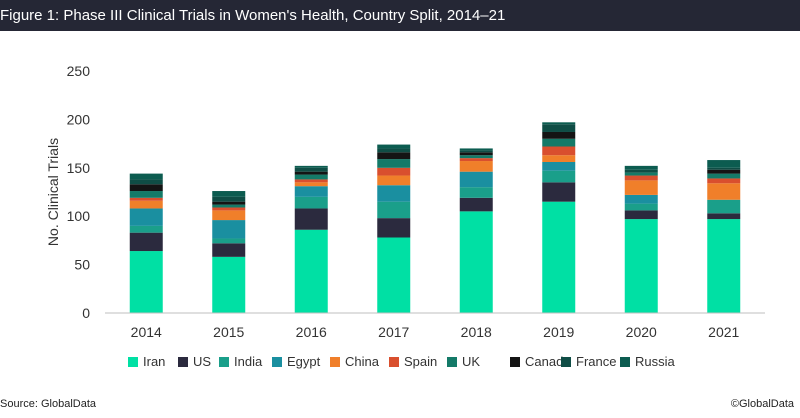  What do you see at coordinates (394, 156) in the screenshot?
I see `bar-segment-canada-2017` at bounding box center [394, 156].